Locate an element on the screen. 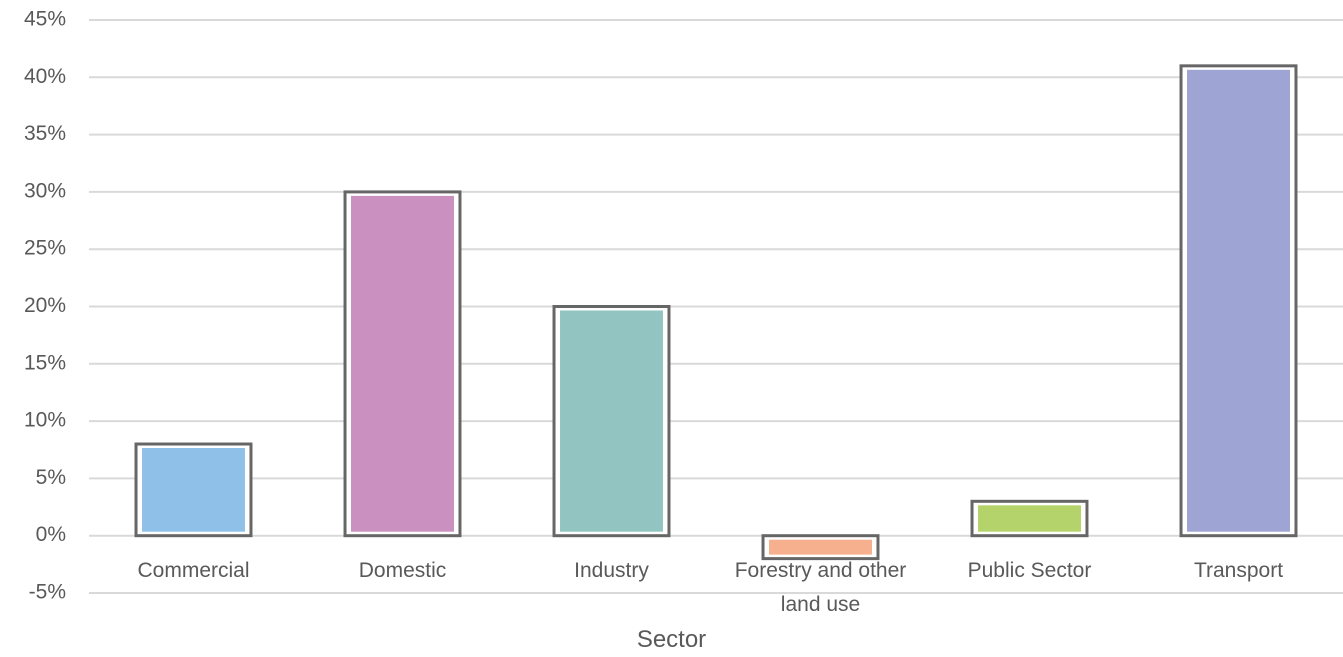 The image size is (1343, 657). y-tick-label: 0% is located at coordinates (51, 534).